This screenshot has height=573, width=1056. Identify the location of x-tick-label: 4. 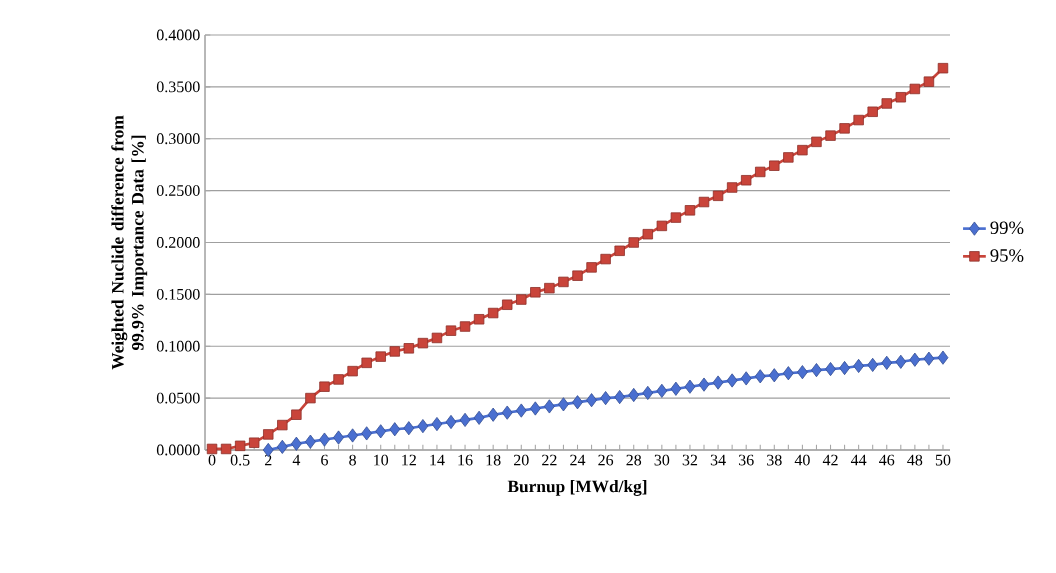
(296, 460).